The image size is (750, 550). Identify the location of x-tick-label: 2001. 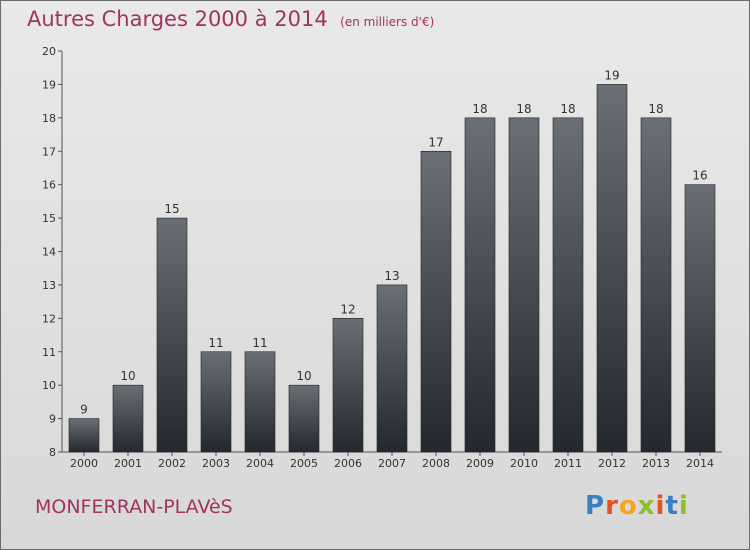
(128, 463).